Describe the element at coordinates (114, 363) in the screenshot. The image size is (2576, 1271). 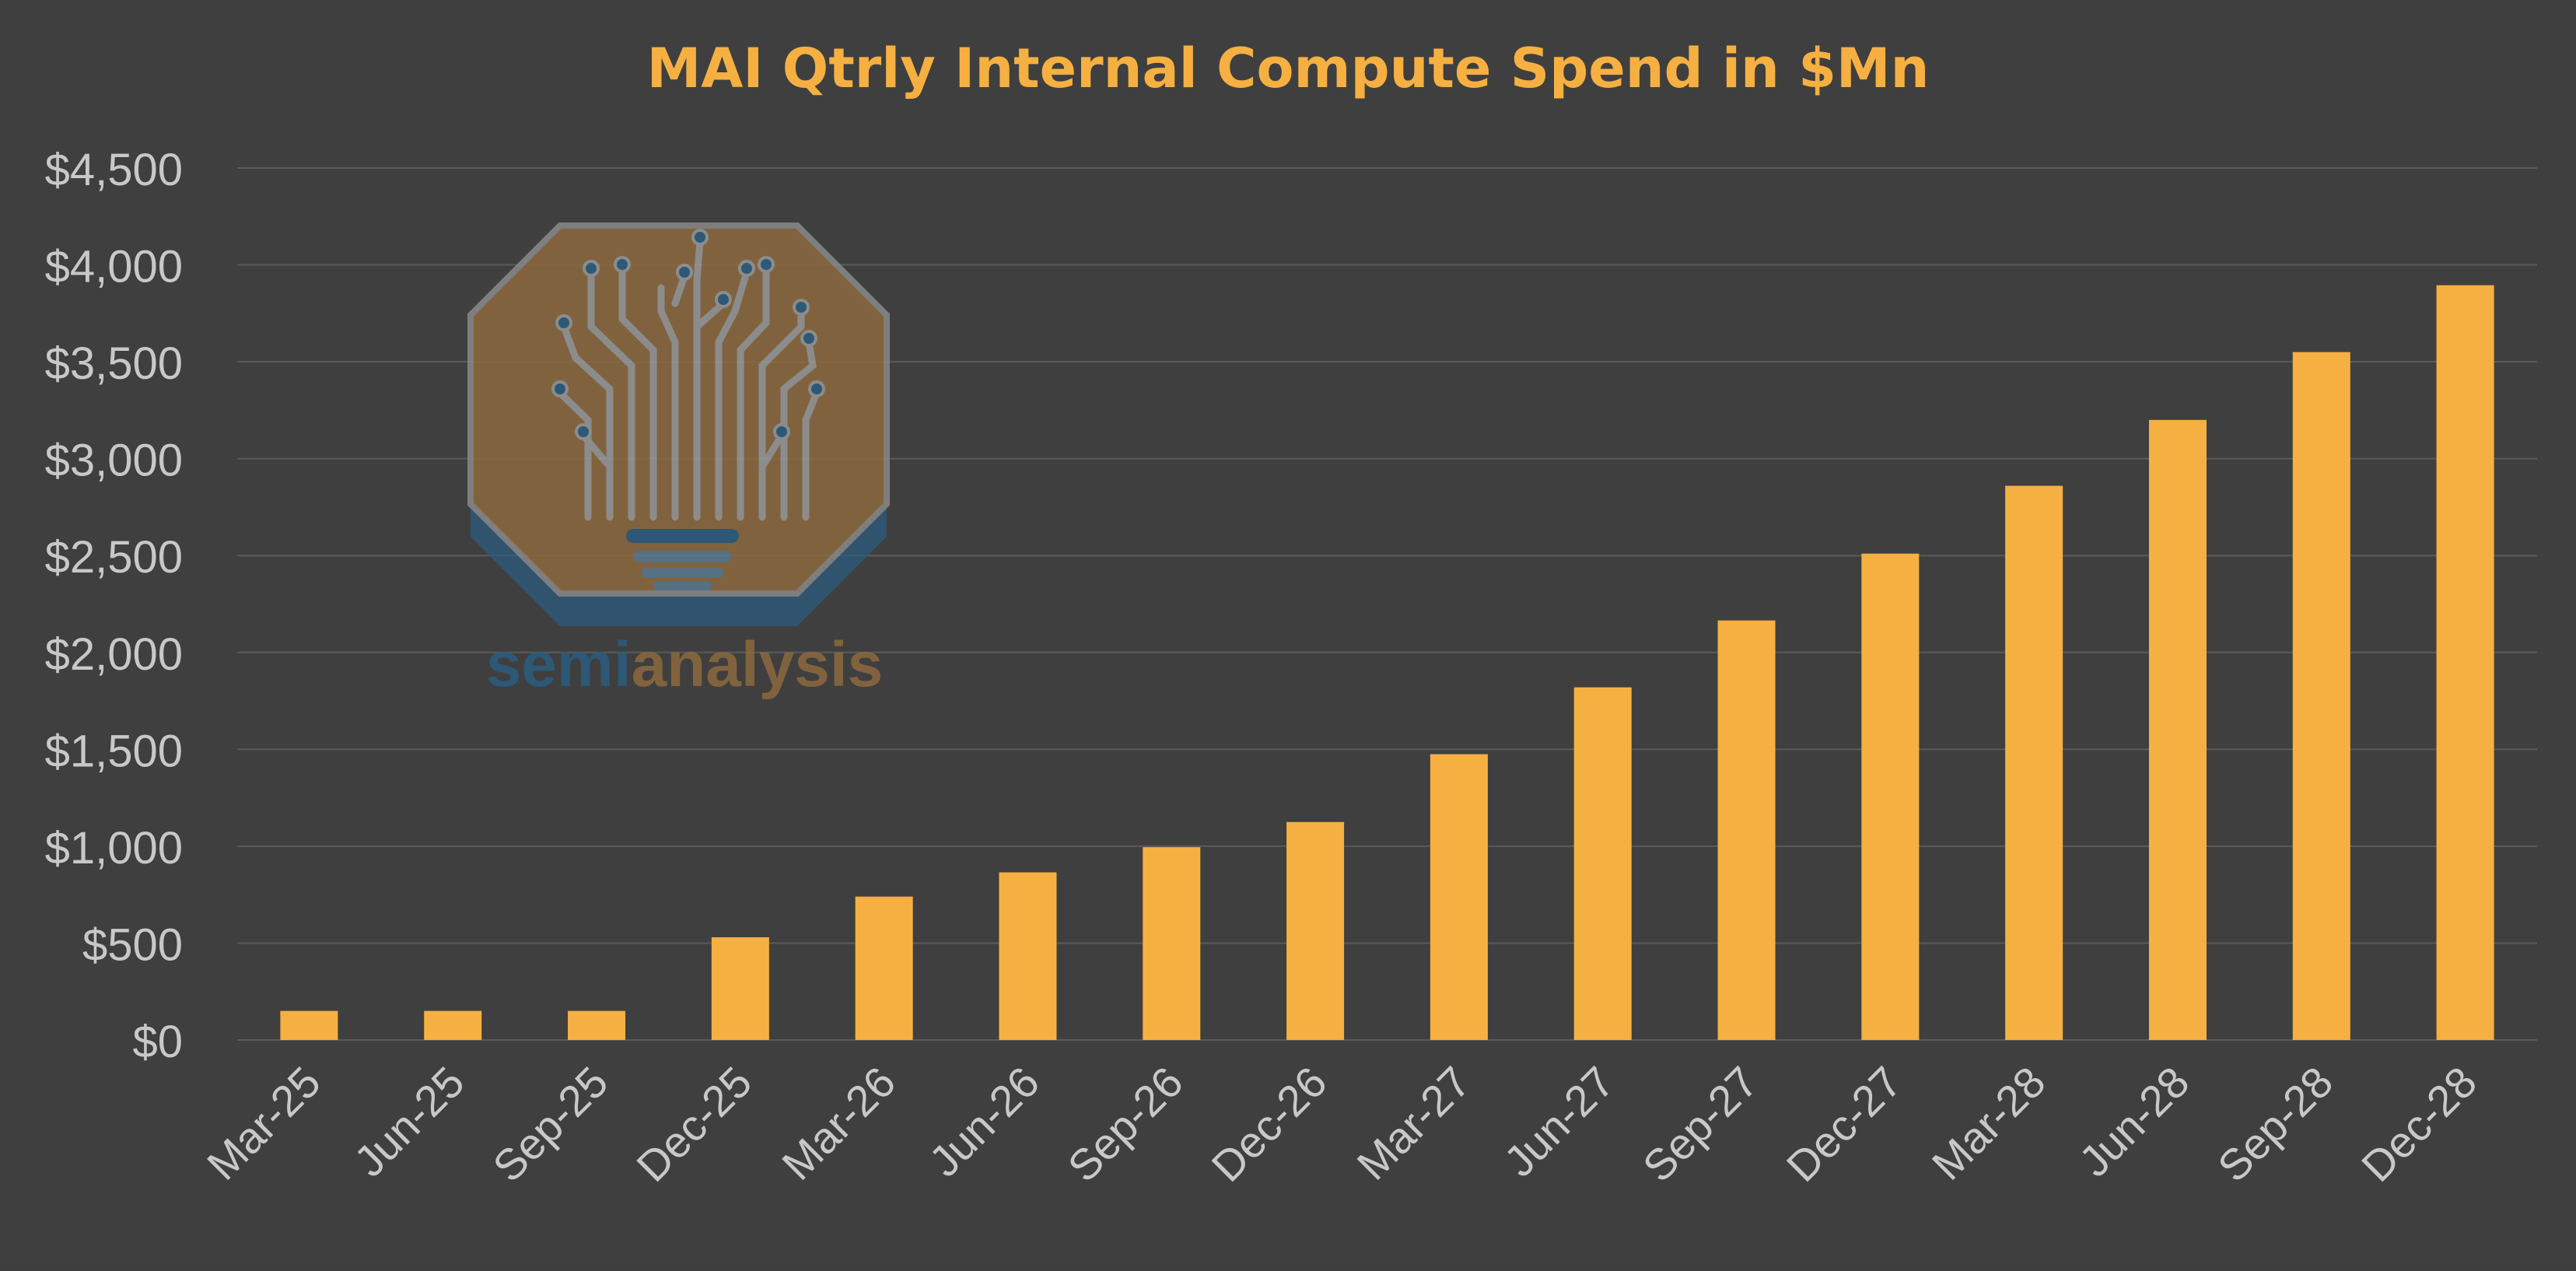
I see `y-tick-label: $3,500` at that location.